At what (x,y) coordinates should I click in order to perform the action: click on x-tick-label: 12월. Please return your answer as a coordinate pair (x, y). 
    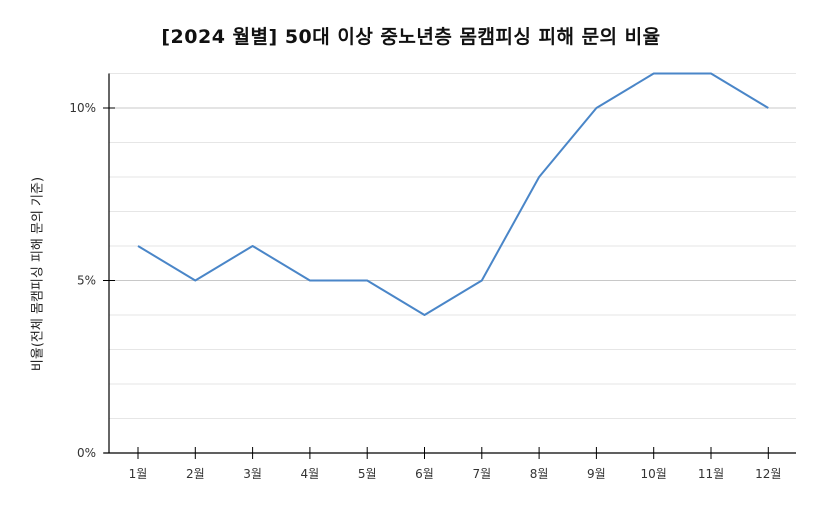
    Looking at the image, I should click on (768, 474).